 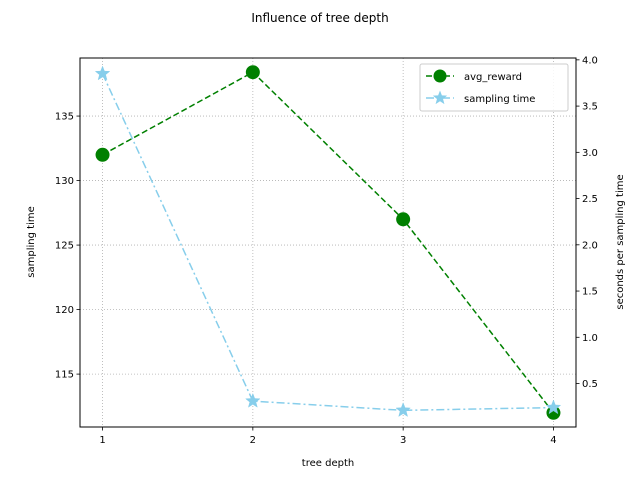 I want to click on left-tick-label: 120, so click(x=64, y=310).